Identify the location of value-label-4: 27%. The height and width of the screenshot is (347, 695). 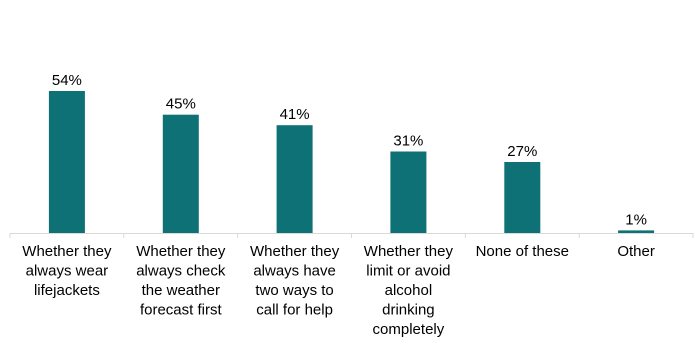
(522, 151).